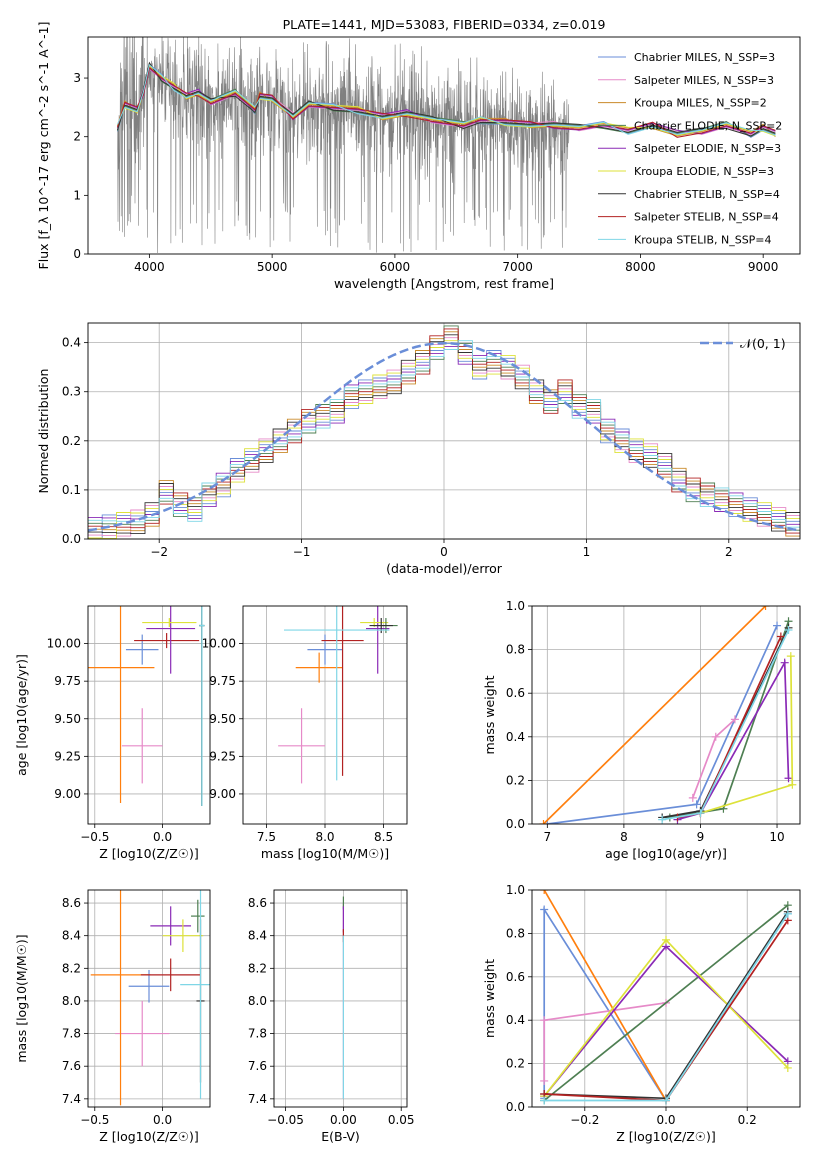 This screenshot has height=1170, width=819. Describe the element at coordinates (343, 1120) in the screenshot. I see `x-tick-label: 0.00` at that location.